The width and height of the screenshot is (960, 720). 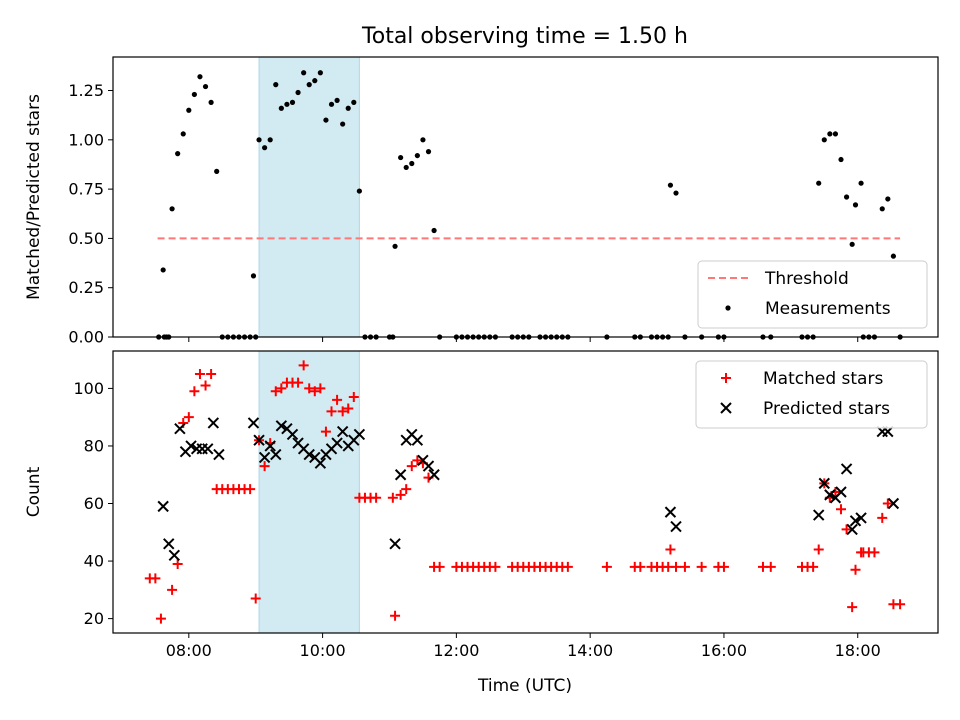 What do you see at coordinates (811, 394) in the screenshot?
I see `legend-box` at bounding box center [811, 394].